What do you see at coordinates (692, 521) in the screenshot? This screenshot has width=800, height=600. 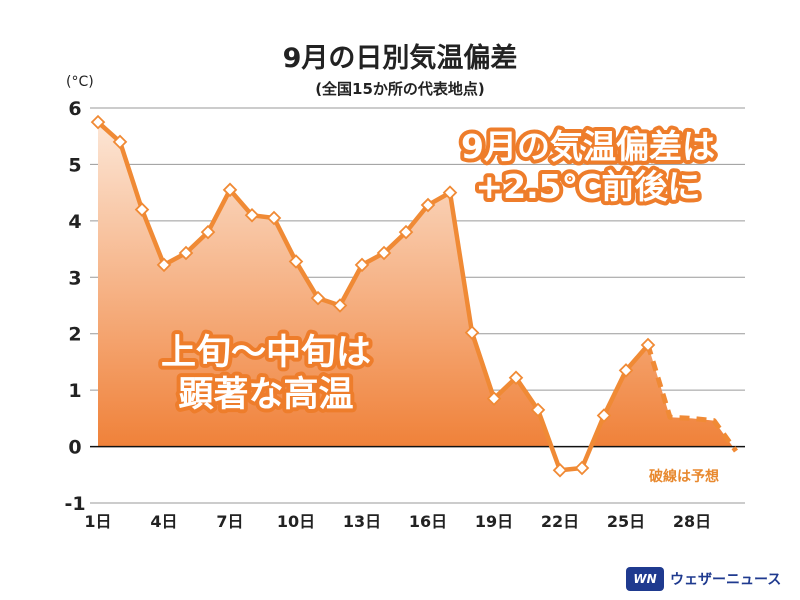 I see `x-tick-label: 28日` at bounding box center [692, 521].